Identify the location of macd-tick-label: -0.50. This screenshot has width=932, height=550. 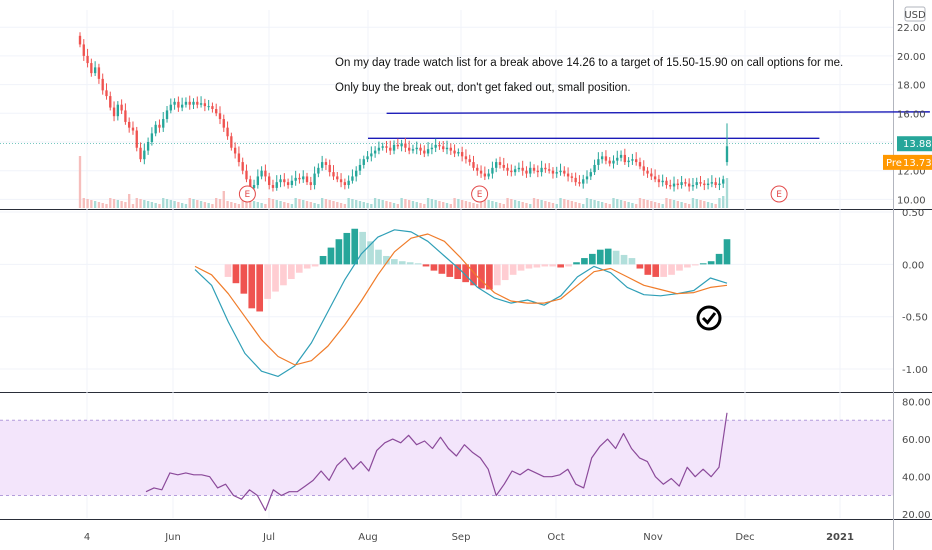
(915, 318).